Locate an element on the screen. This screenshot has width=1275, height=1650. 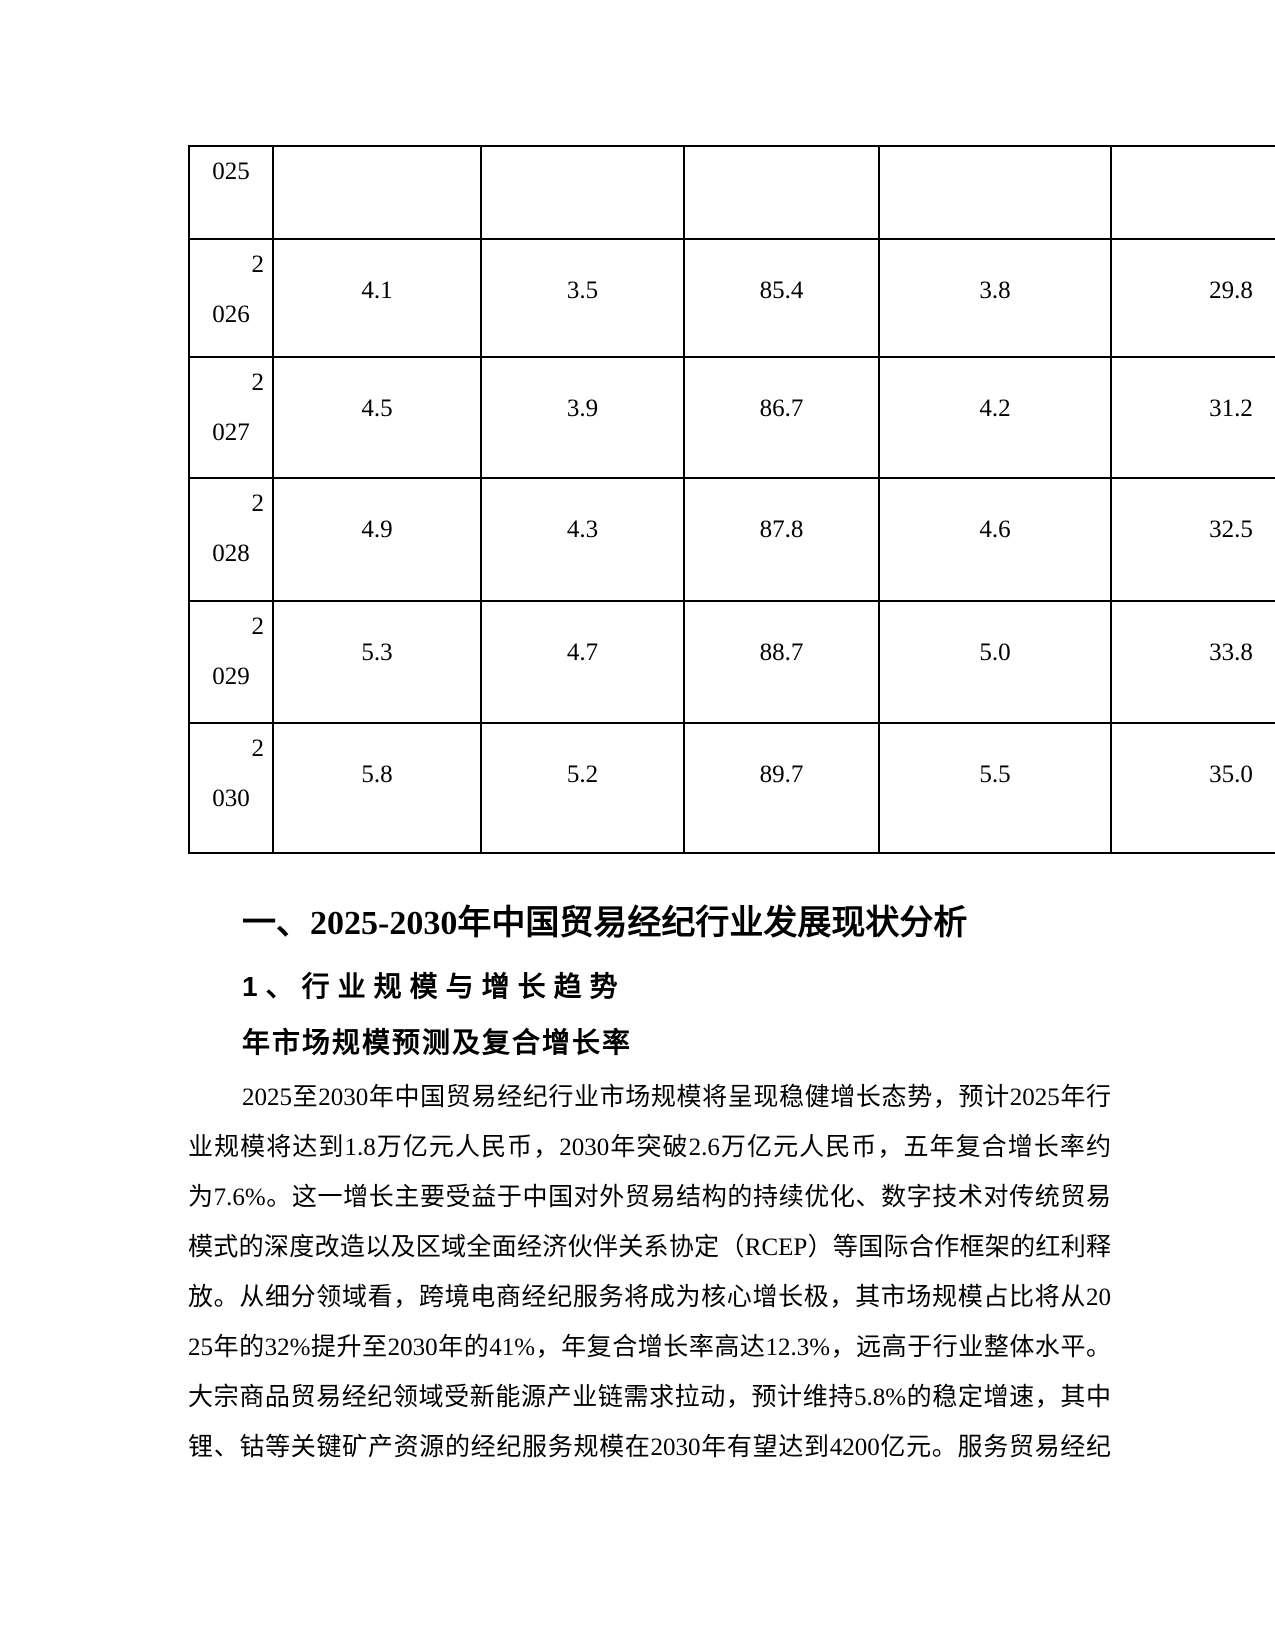
value-cell: 4.6 is located at coordinates (995, 539).